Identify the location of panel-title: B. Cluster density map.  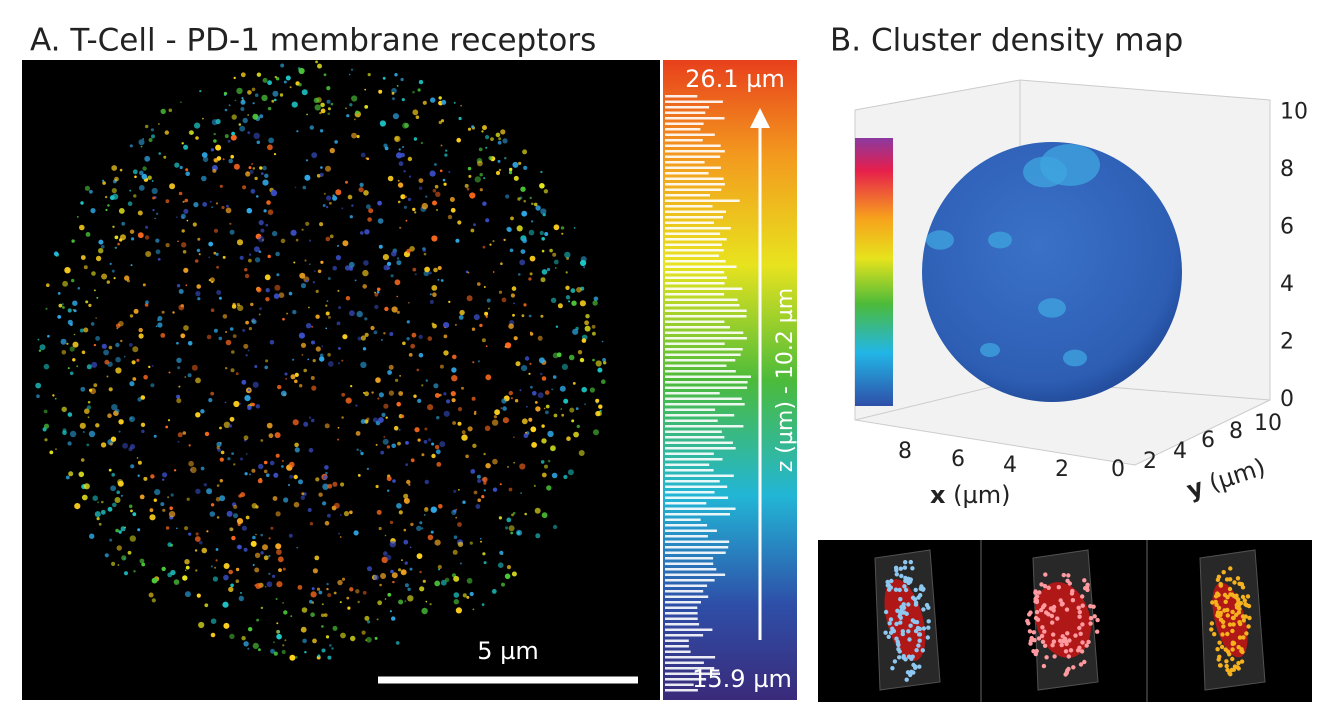
(1006, 41).